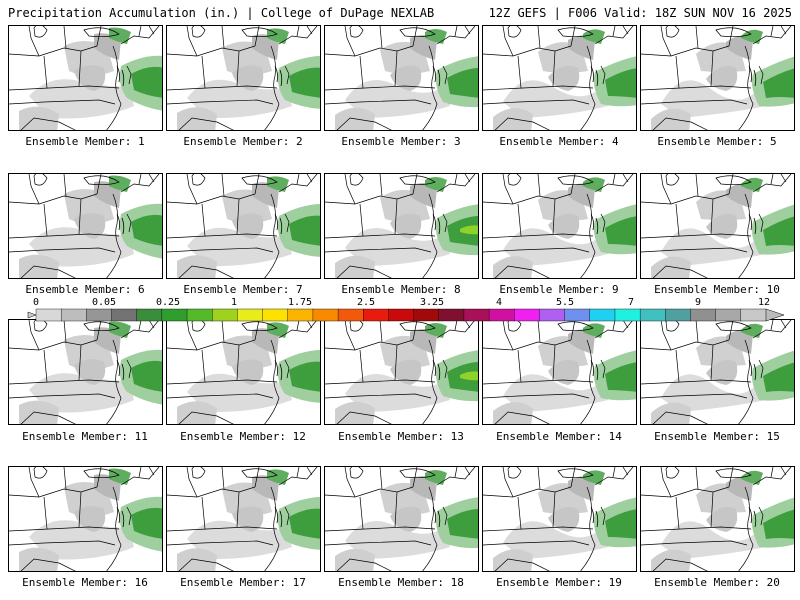 The width and height of the screenshot is (800, 600). Describe the element at coordinates (85, 582) in the screenshot. I see `ensemble-member-label: Ensemble Member: 16` at that location.